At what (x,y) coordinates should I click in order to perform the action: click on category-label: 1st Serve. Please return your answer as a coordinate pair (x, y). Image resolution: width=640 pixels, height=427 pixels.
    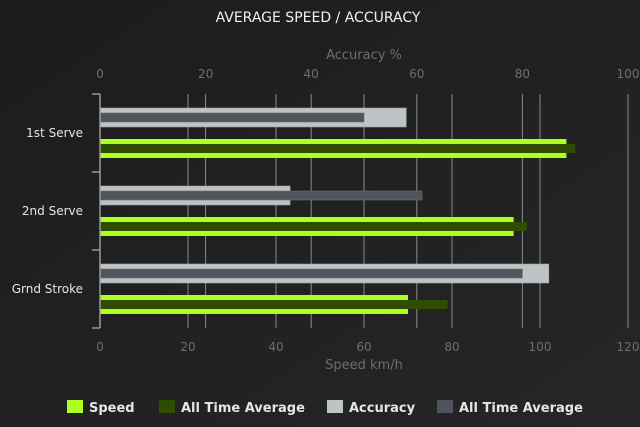
    Looking at the image, I should click on (54, 133).